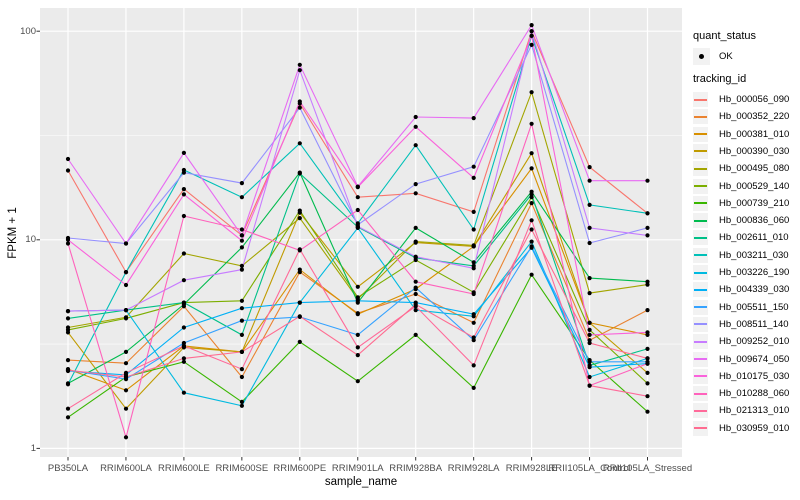 This screenshot has width=800, height=500. What do you see at coordinates (754, 221) in the screenshot?
I see `legend-entry-label: Hb_000836_060` at bounding box center [754, 221].